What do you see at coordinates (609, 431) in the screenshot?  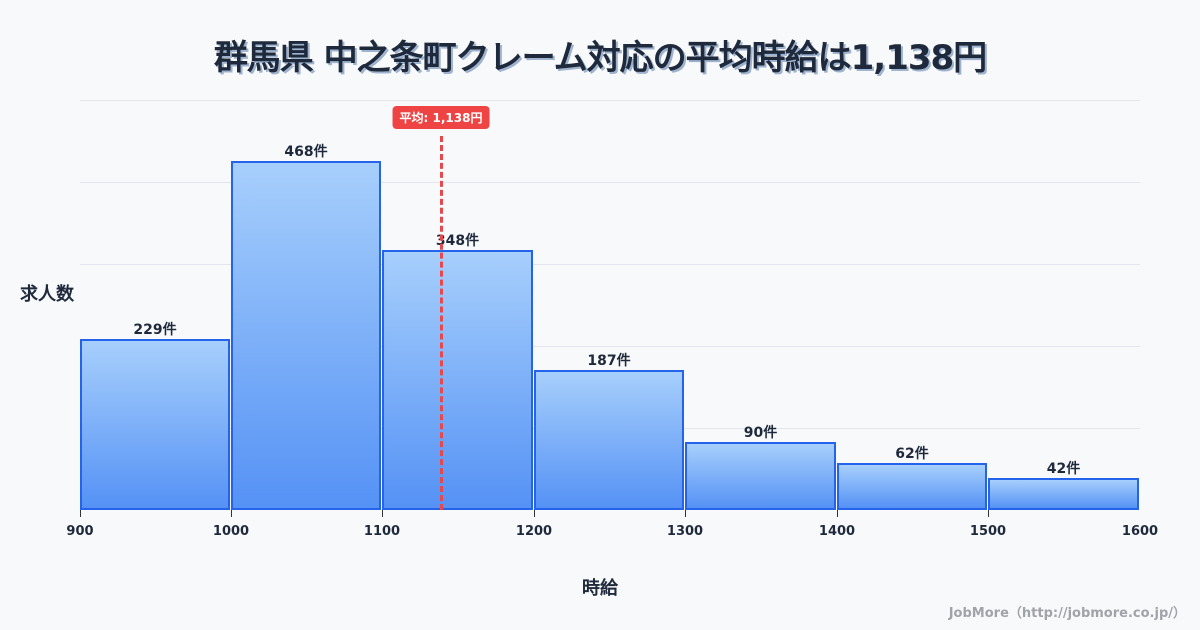 I see `histogram-bar: 187件` at bounding box center [609, 431].